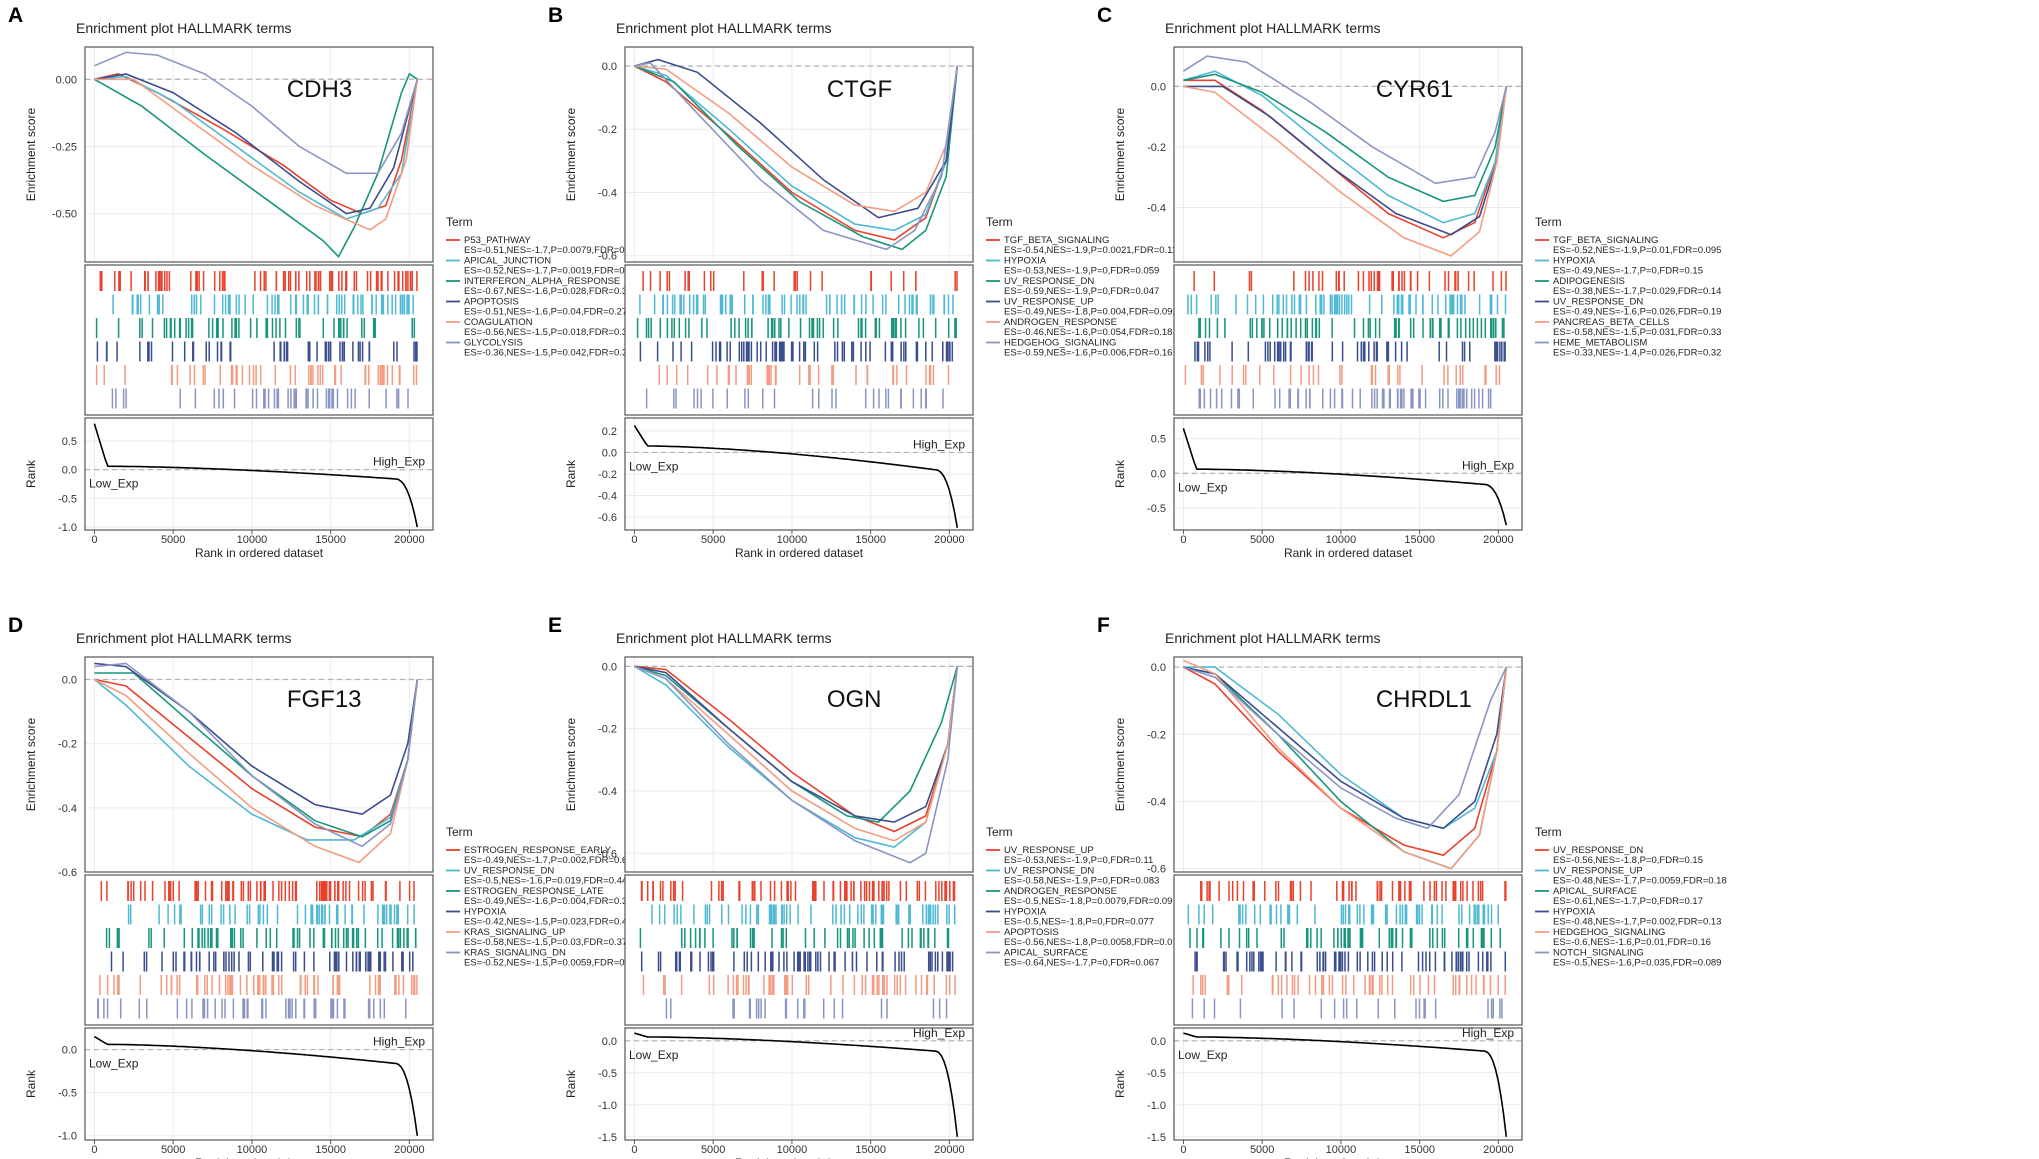  Describe the element at coordinates (252, 1008) in the screenshot. I see `hit-ticks-kras_signaling_dn` at that location.